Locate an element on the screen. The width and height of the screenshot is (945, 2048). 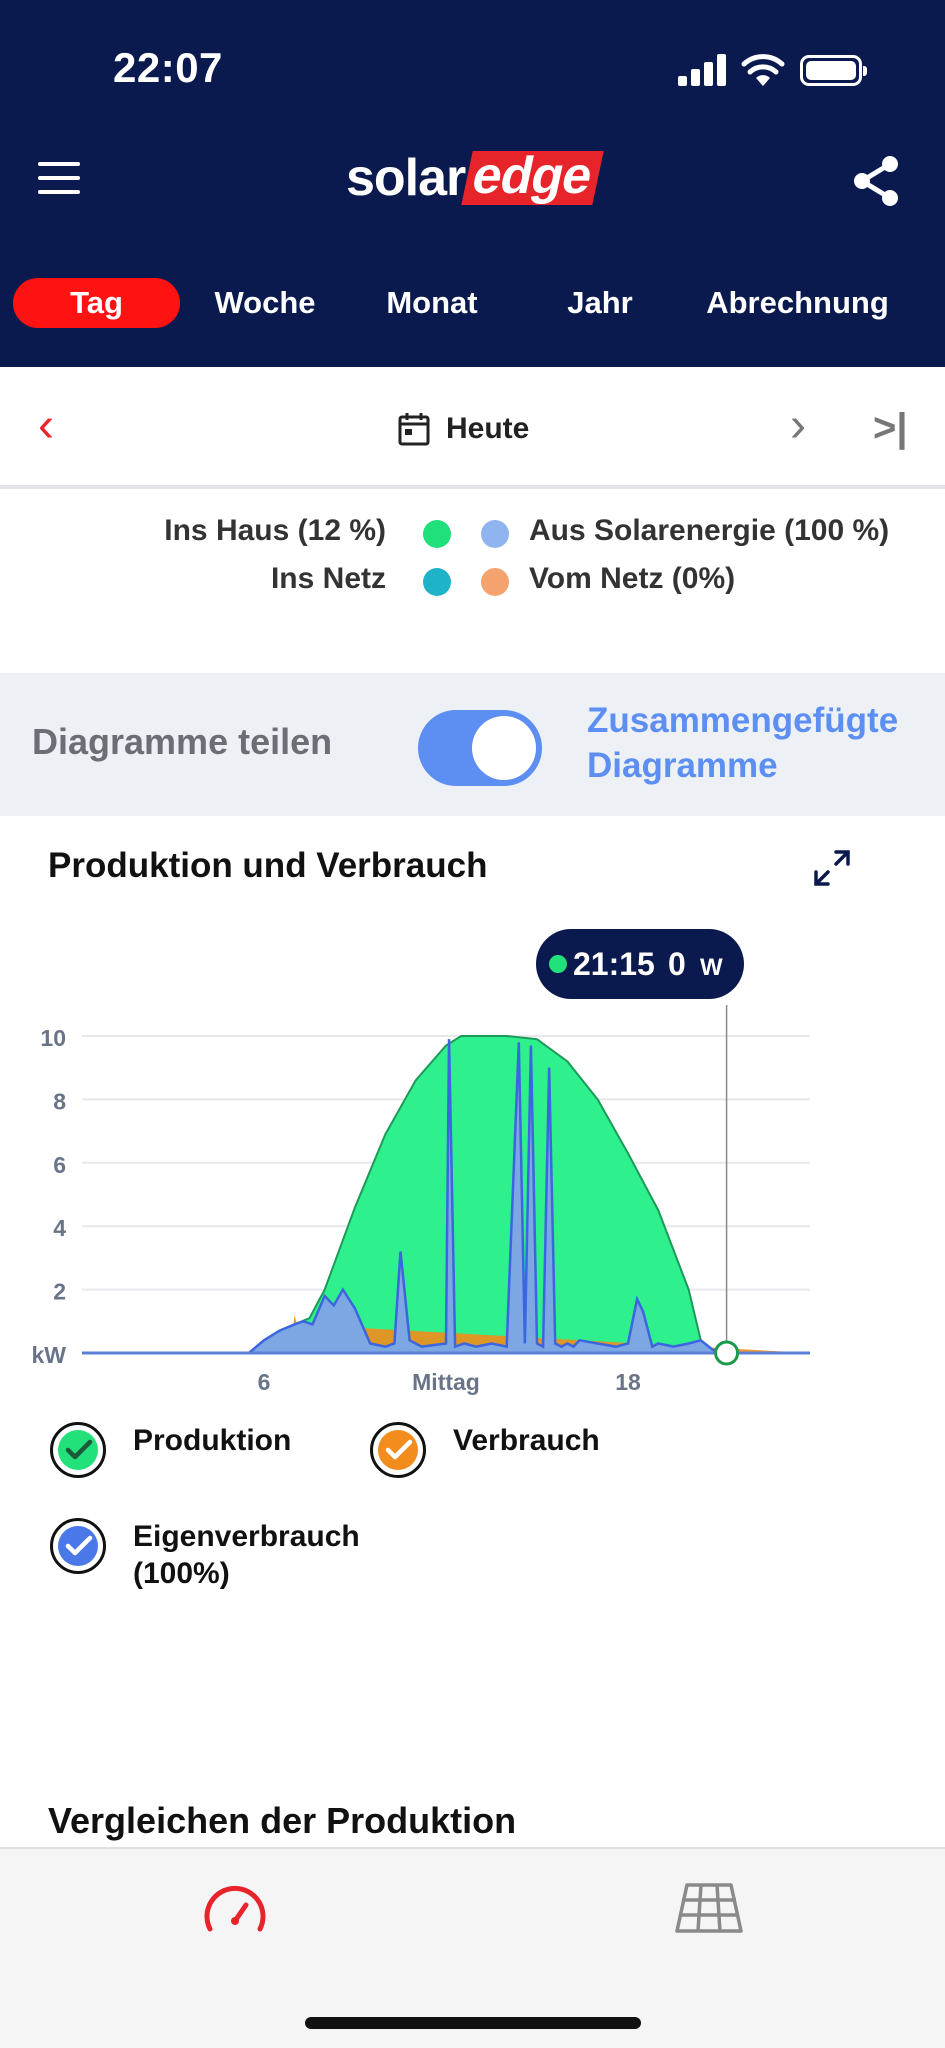
tab-monat: Monat is located at coordinates (432, 302).